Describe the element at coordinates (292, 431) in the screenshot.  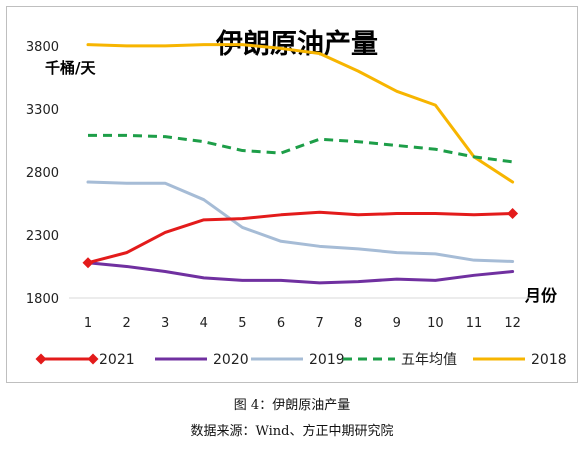
I see `source-caption: 数据来源：Wind、方正中期研究院` at that location.